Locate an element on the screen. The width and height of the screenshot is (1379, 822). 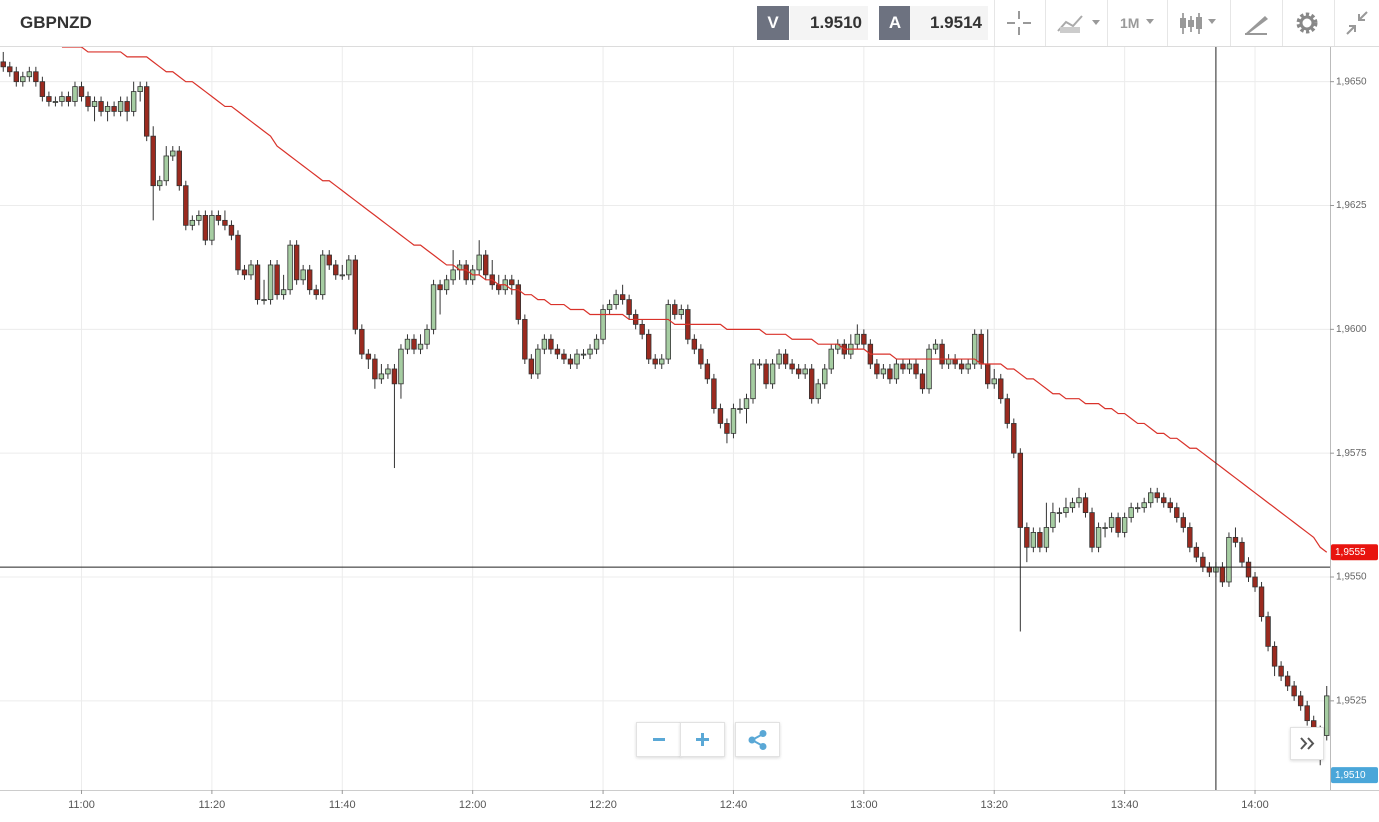
zoom-in-button is located at coordinates (702, 739).